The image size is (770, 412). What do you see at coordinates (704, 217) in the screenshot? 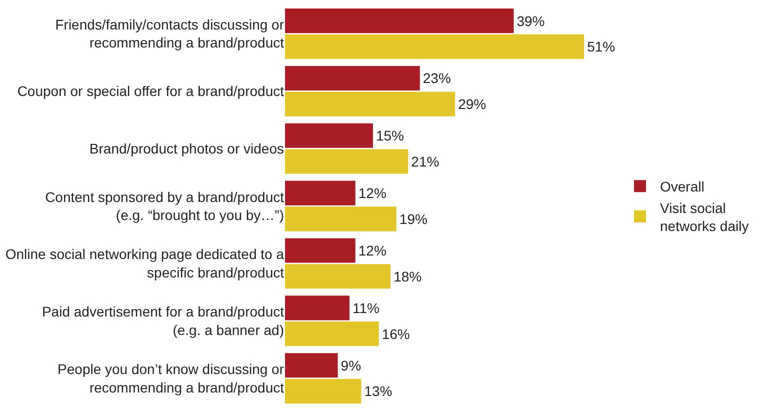
I see `legend-label: Visit social networks daily` at bounding box center [704, 217].